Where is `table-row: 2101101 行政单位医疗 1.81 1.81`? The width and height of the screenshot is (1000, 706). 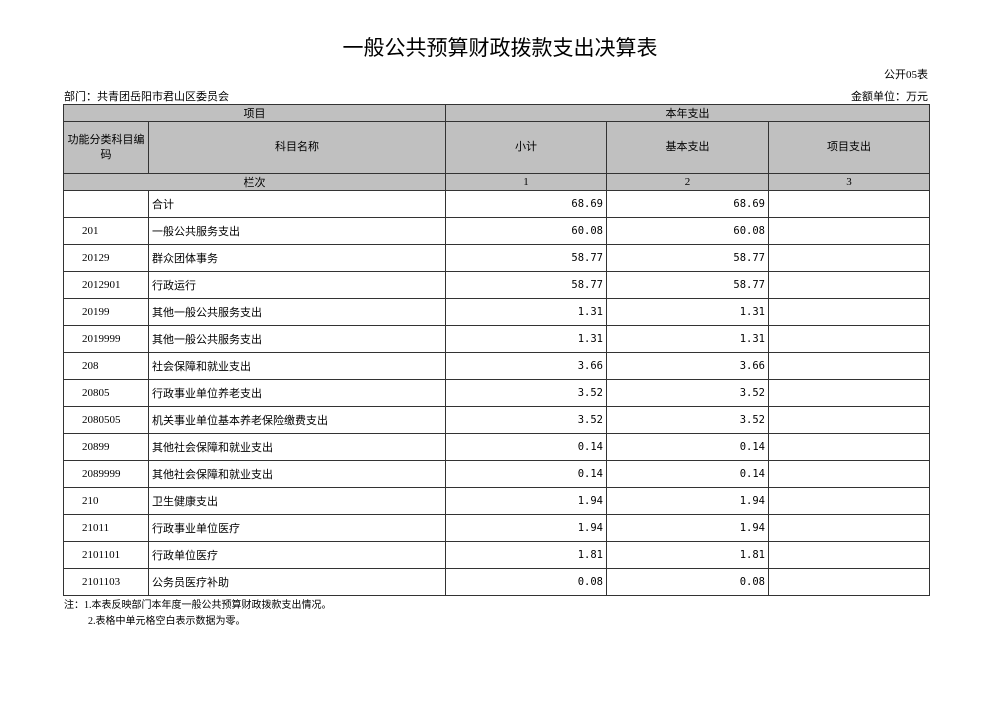
table-row: 2101101 行政单位医疗 1.81 1.81 is located at coordinates (496, 555).